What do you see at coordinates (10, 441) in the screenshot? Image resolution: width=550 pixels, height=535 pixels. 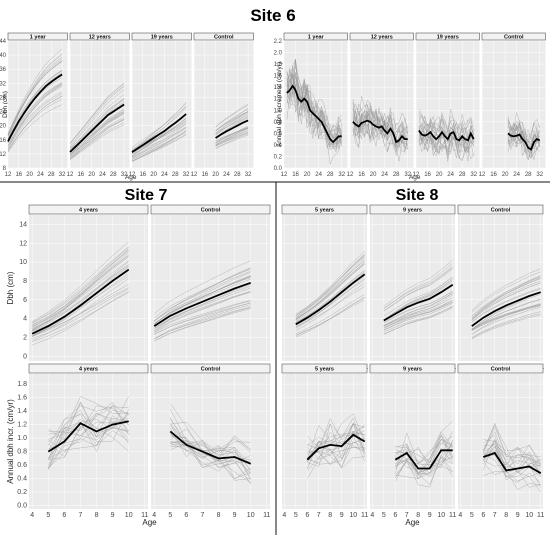 I see `site-7-row-1-ylabel: Annual dbh incr. (cm/yr)` at bounding box center [10, 441].